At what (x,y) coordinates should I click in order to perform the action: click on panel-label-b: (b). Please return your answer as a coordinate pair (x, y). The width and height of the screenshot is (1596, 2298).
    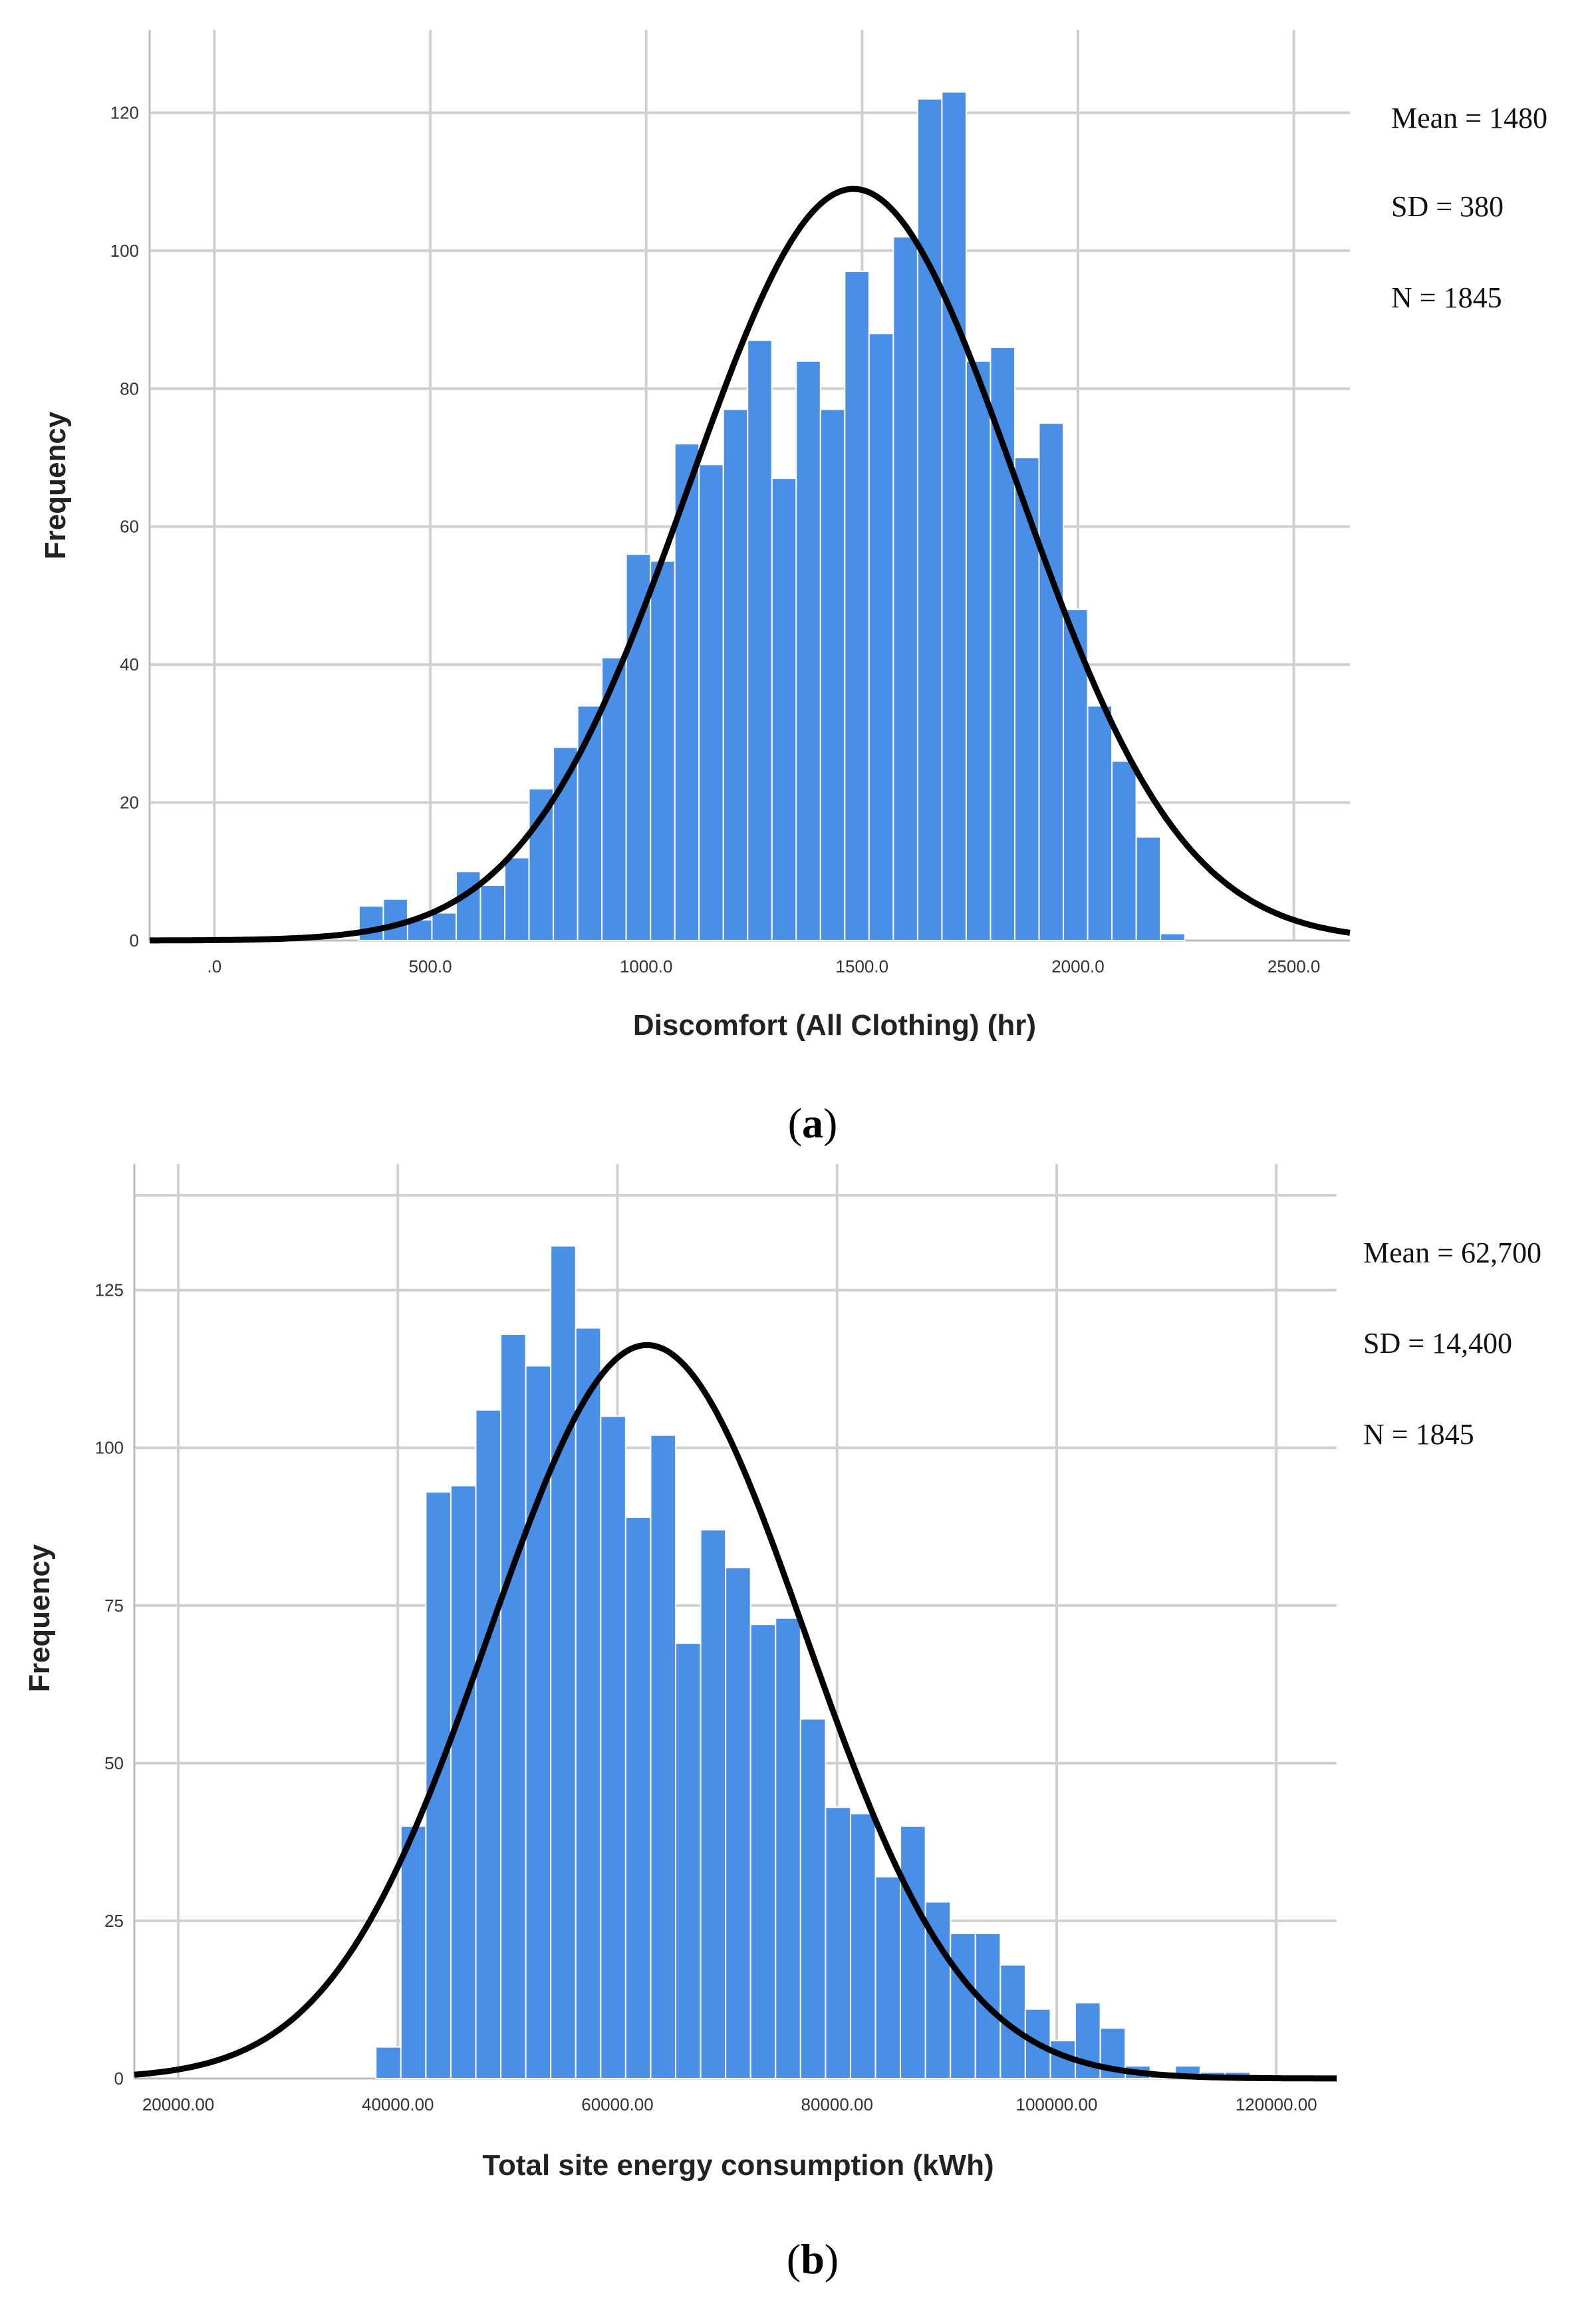
    Looking at the image, I should click on (813, 2259).